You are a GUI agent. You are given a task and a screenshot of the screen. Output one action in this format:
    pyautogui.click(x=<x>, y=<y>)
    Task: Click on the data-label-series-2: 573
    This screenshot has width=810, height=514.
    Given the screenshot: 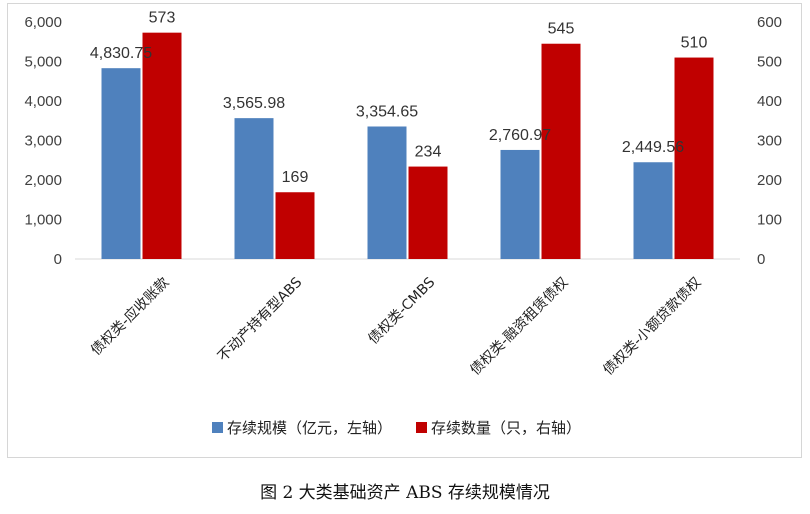 What is the action you would take?
    pyautogui.click(x=162, y=18)
    